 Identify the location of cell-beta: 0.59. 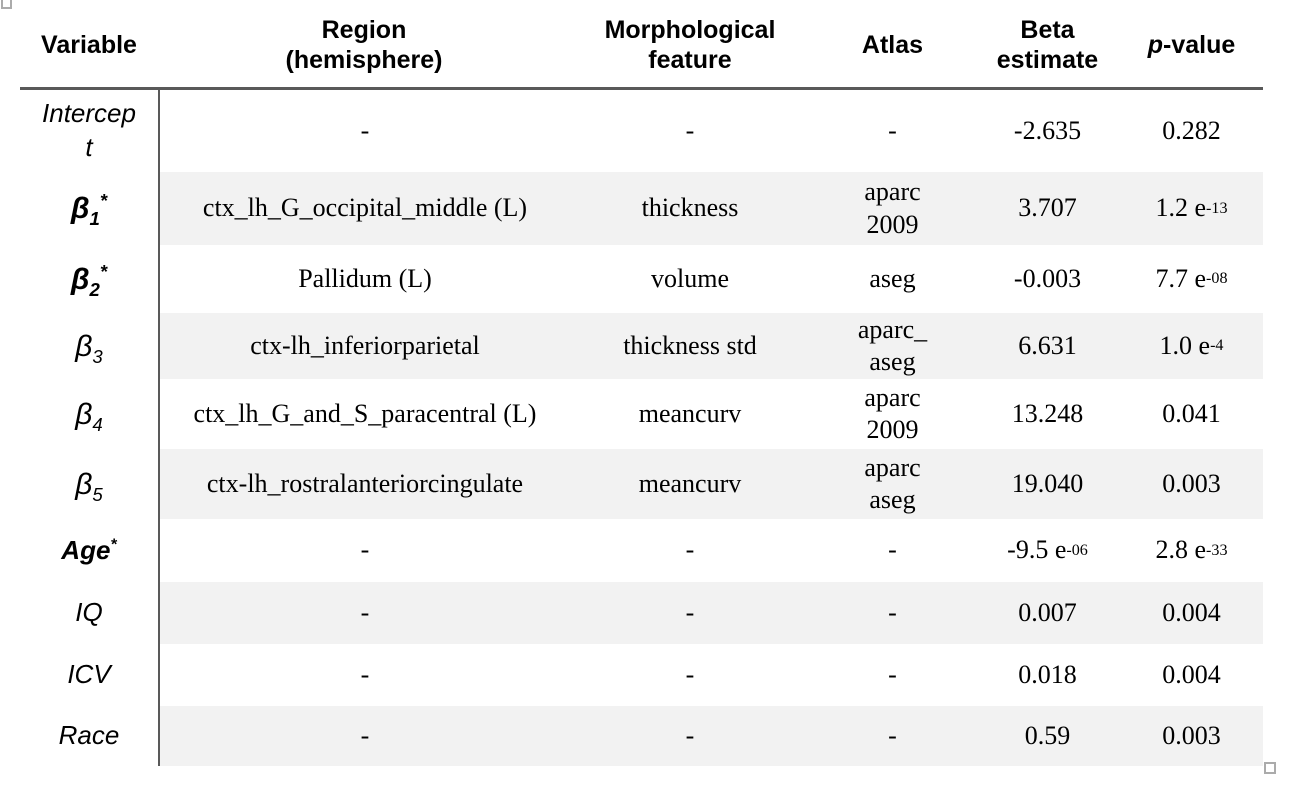
(1047, 736).